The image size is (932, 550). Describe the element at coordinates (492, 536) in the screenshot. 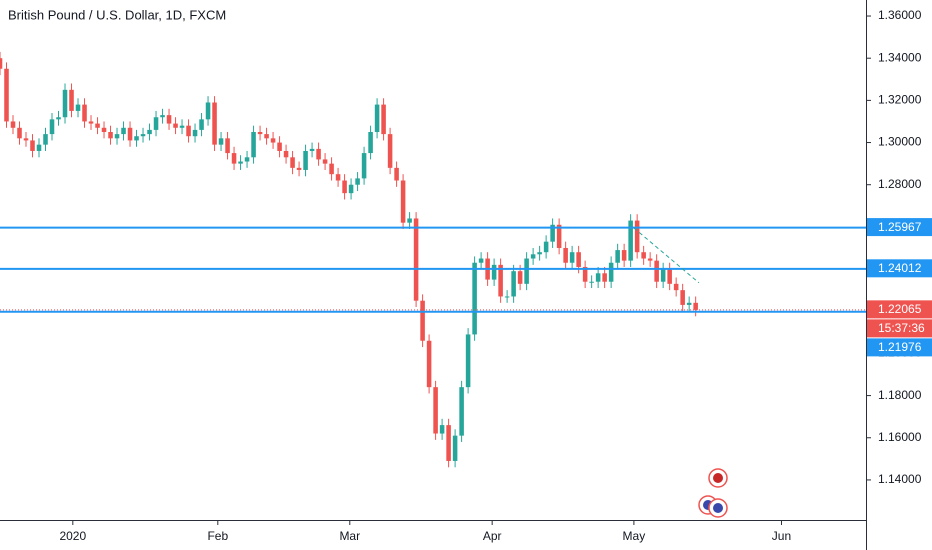

I see `x-tick-label: Apr` at that location.